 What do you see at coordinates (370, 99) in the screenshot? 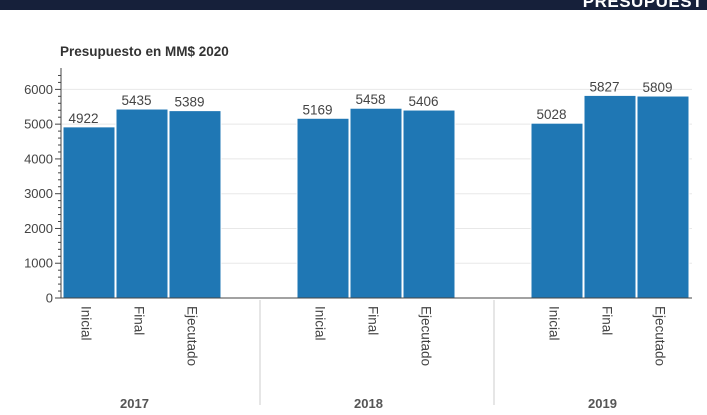
I see `bar-value-label: 5458` at bounding box center [370, 99].